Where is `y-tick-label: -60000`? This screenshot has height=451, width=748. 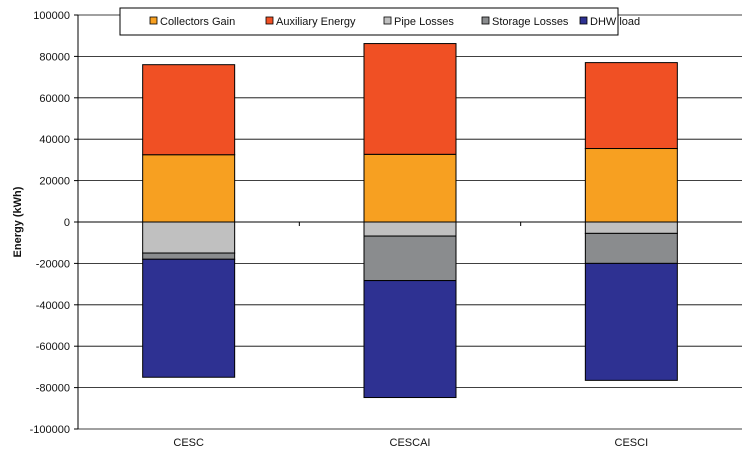
y-tick-label: -60000 is located at coordinates (53, 347).